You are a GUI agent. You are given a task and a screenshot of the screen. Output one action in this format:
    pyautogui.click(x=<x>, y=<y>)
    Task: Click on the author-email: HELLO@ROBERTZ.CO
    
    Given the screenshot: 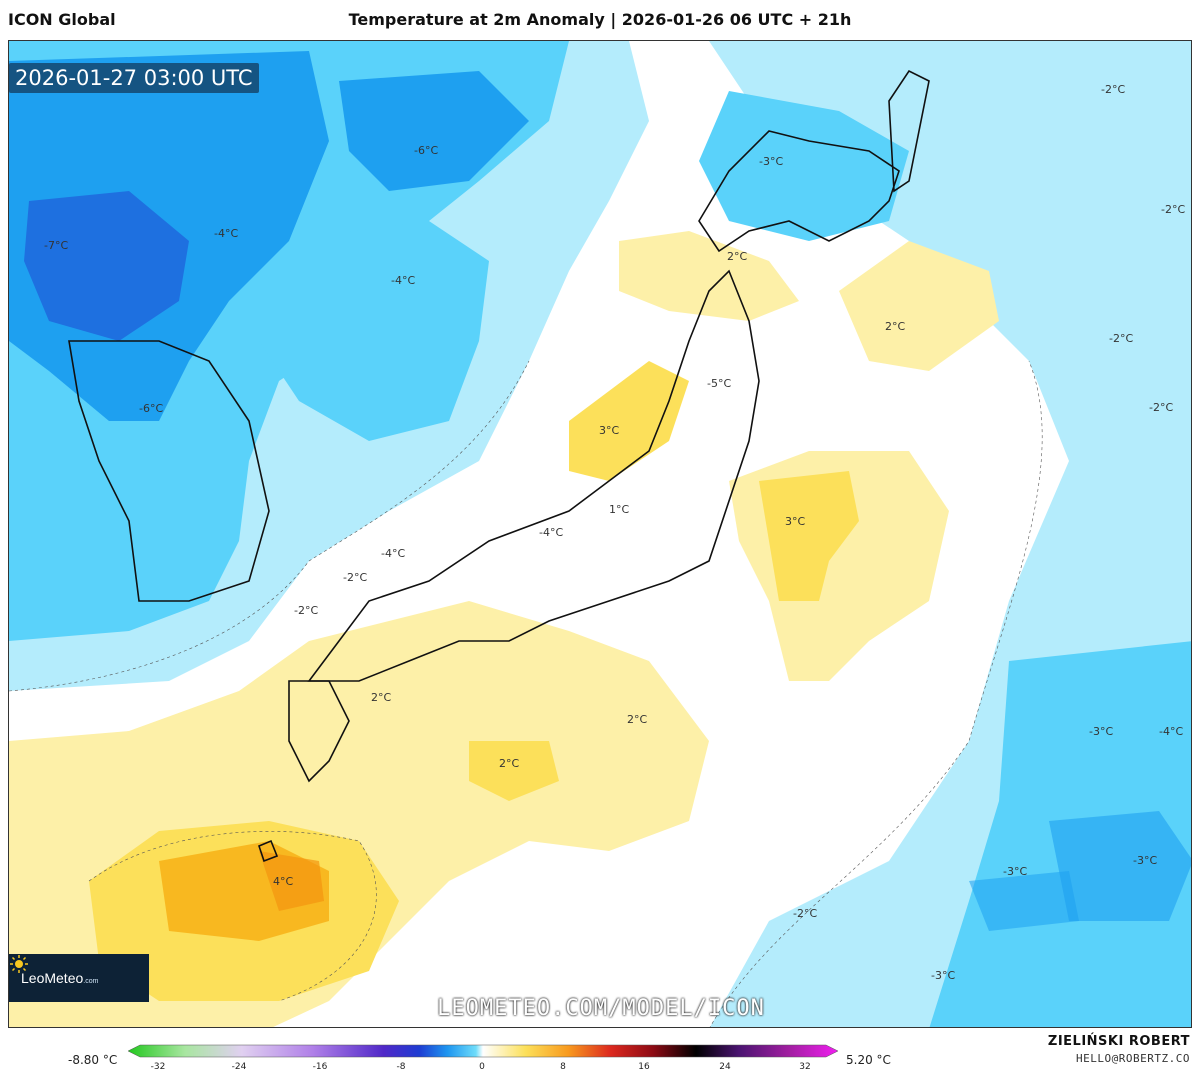 What is the action you would take?
    pyautogui.click(x=1133, y=1058)
    